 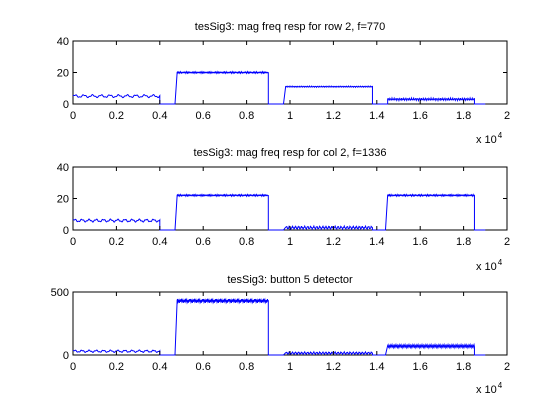 What do you see at coordinates (60, 293) in the screenshot?
I see `y-tick-label: 500` at bounding box center [60, 293].